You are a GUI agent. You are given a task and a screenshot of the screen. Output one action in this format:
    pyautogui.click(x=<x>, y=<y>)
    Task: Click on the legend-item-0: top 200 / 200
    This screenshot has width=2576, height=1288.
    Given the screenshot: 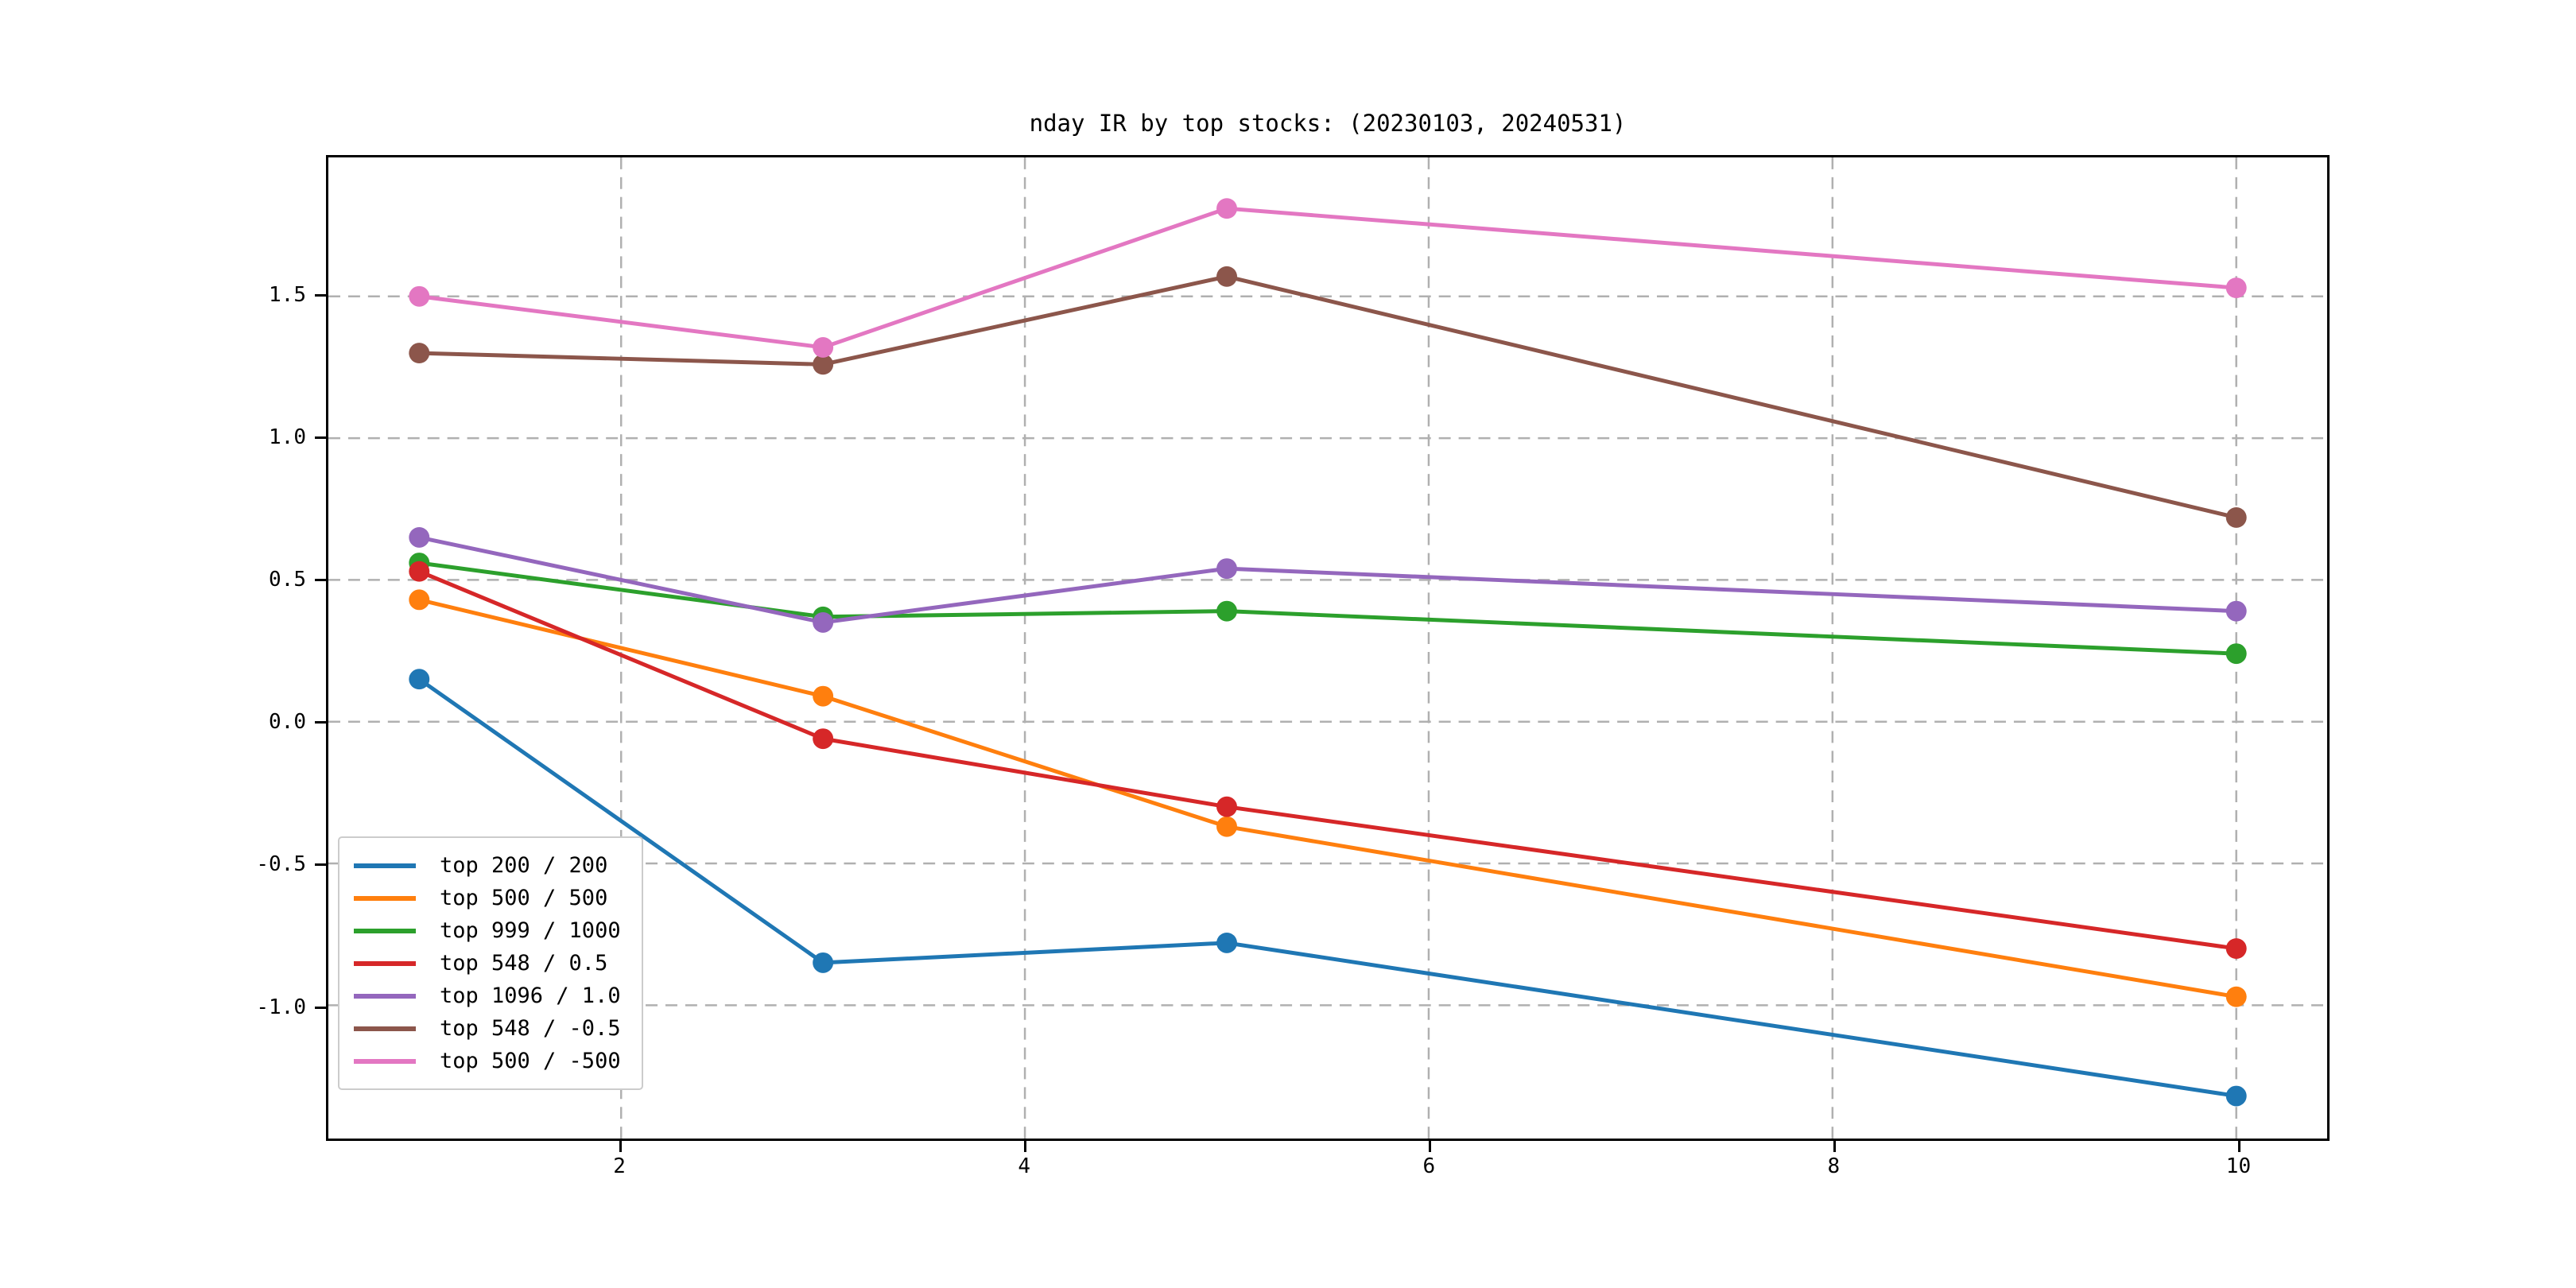 What is the action you would take?
    pyautogui.click(x=487, y=866)
    